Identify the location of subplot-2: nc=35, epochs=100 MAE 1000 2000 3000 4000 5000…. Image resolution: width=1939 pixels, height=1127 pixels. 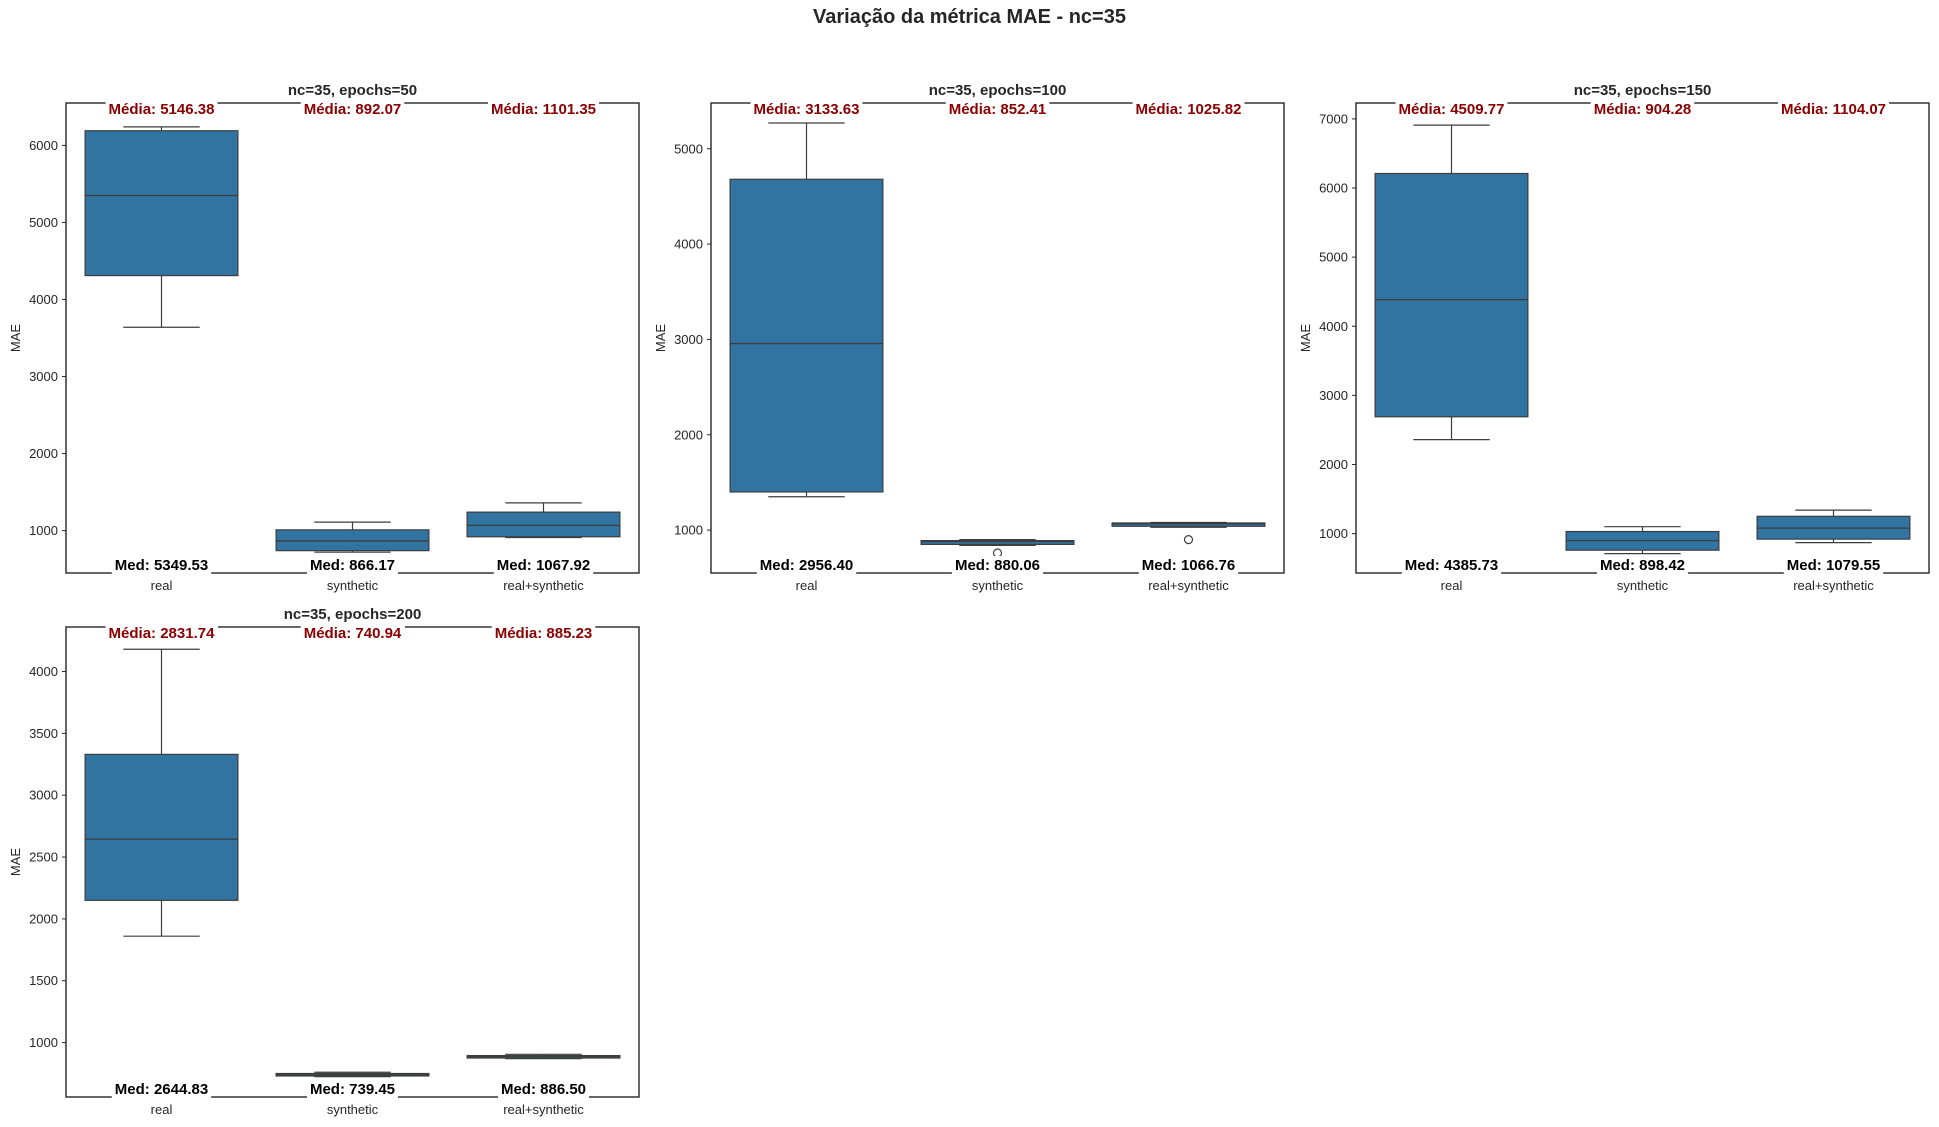
(969, 337).